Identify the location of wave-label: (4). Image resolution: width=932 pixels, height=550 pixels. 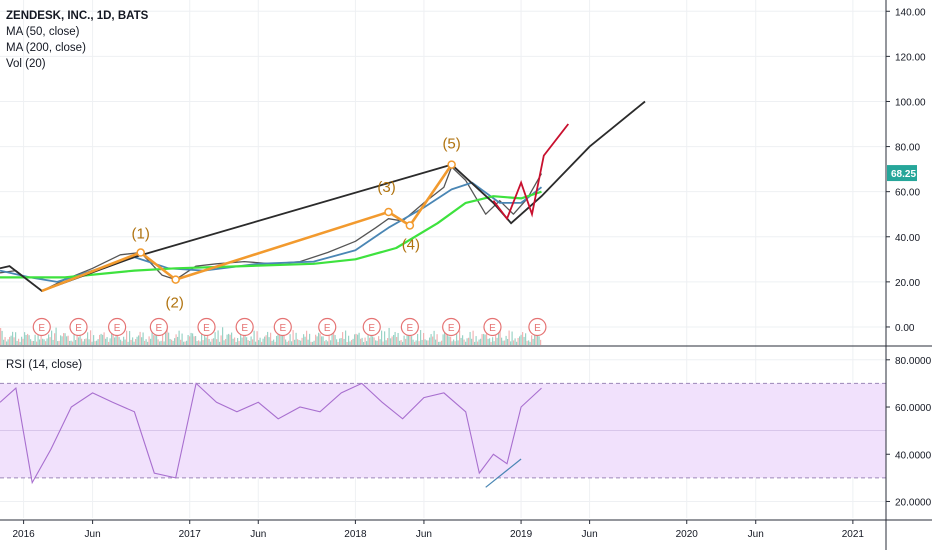
(411, 244).